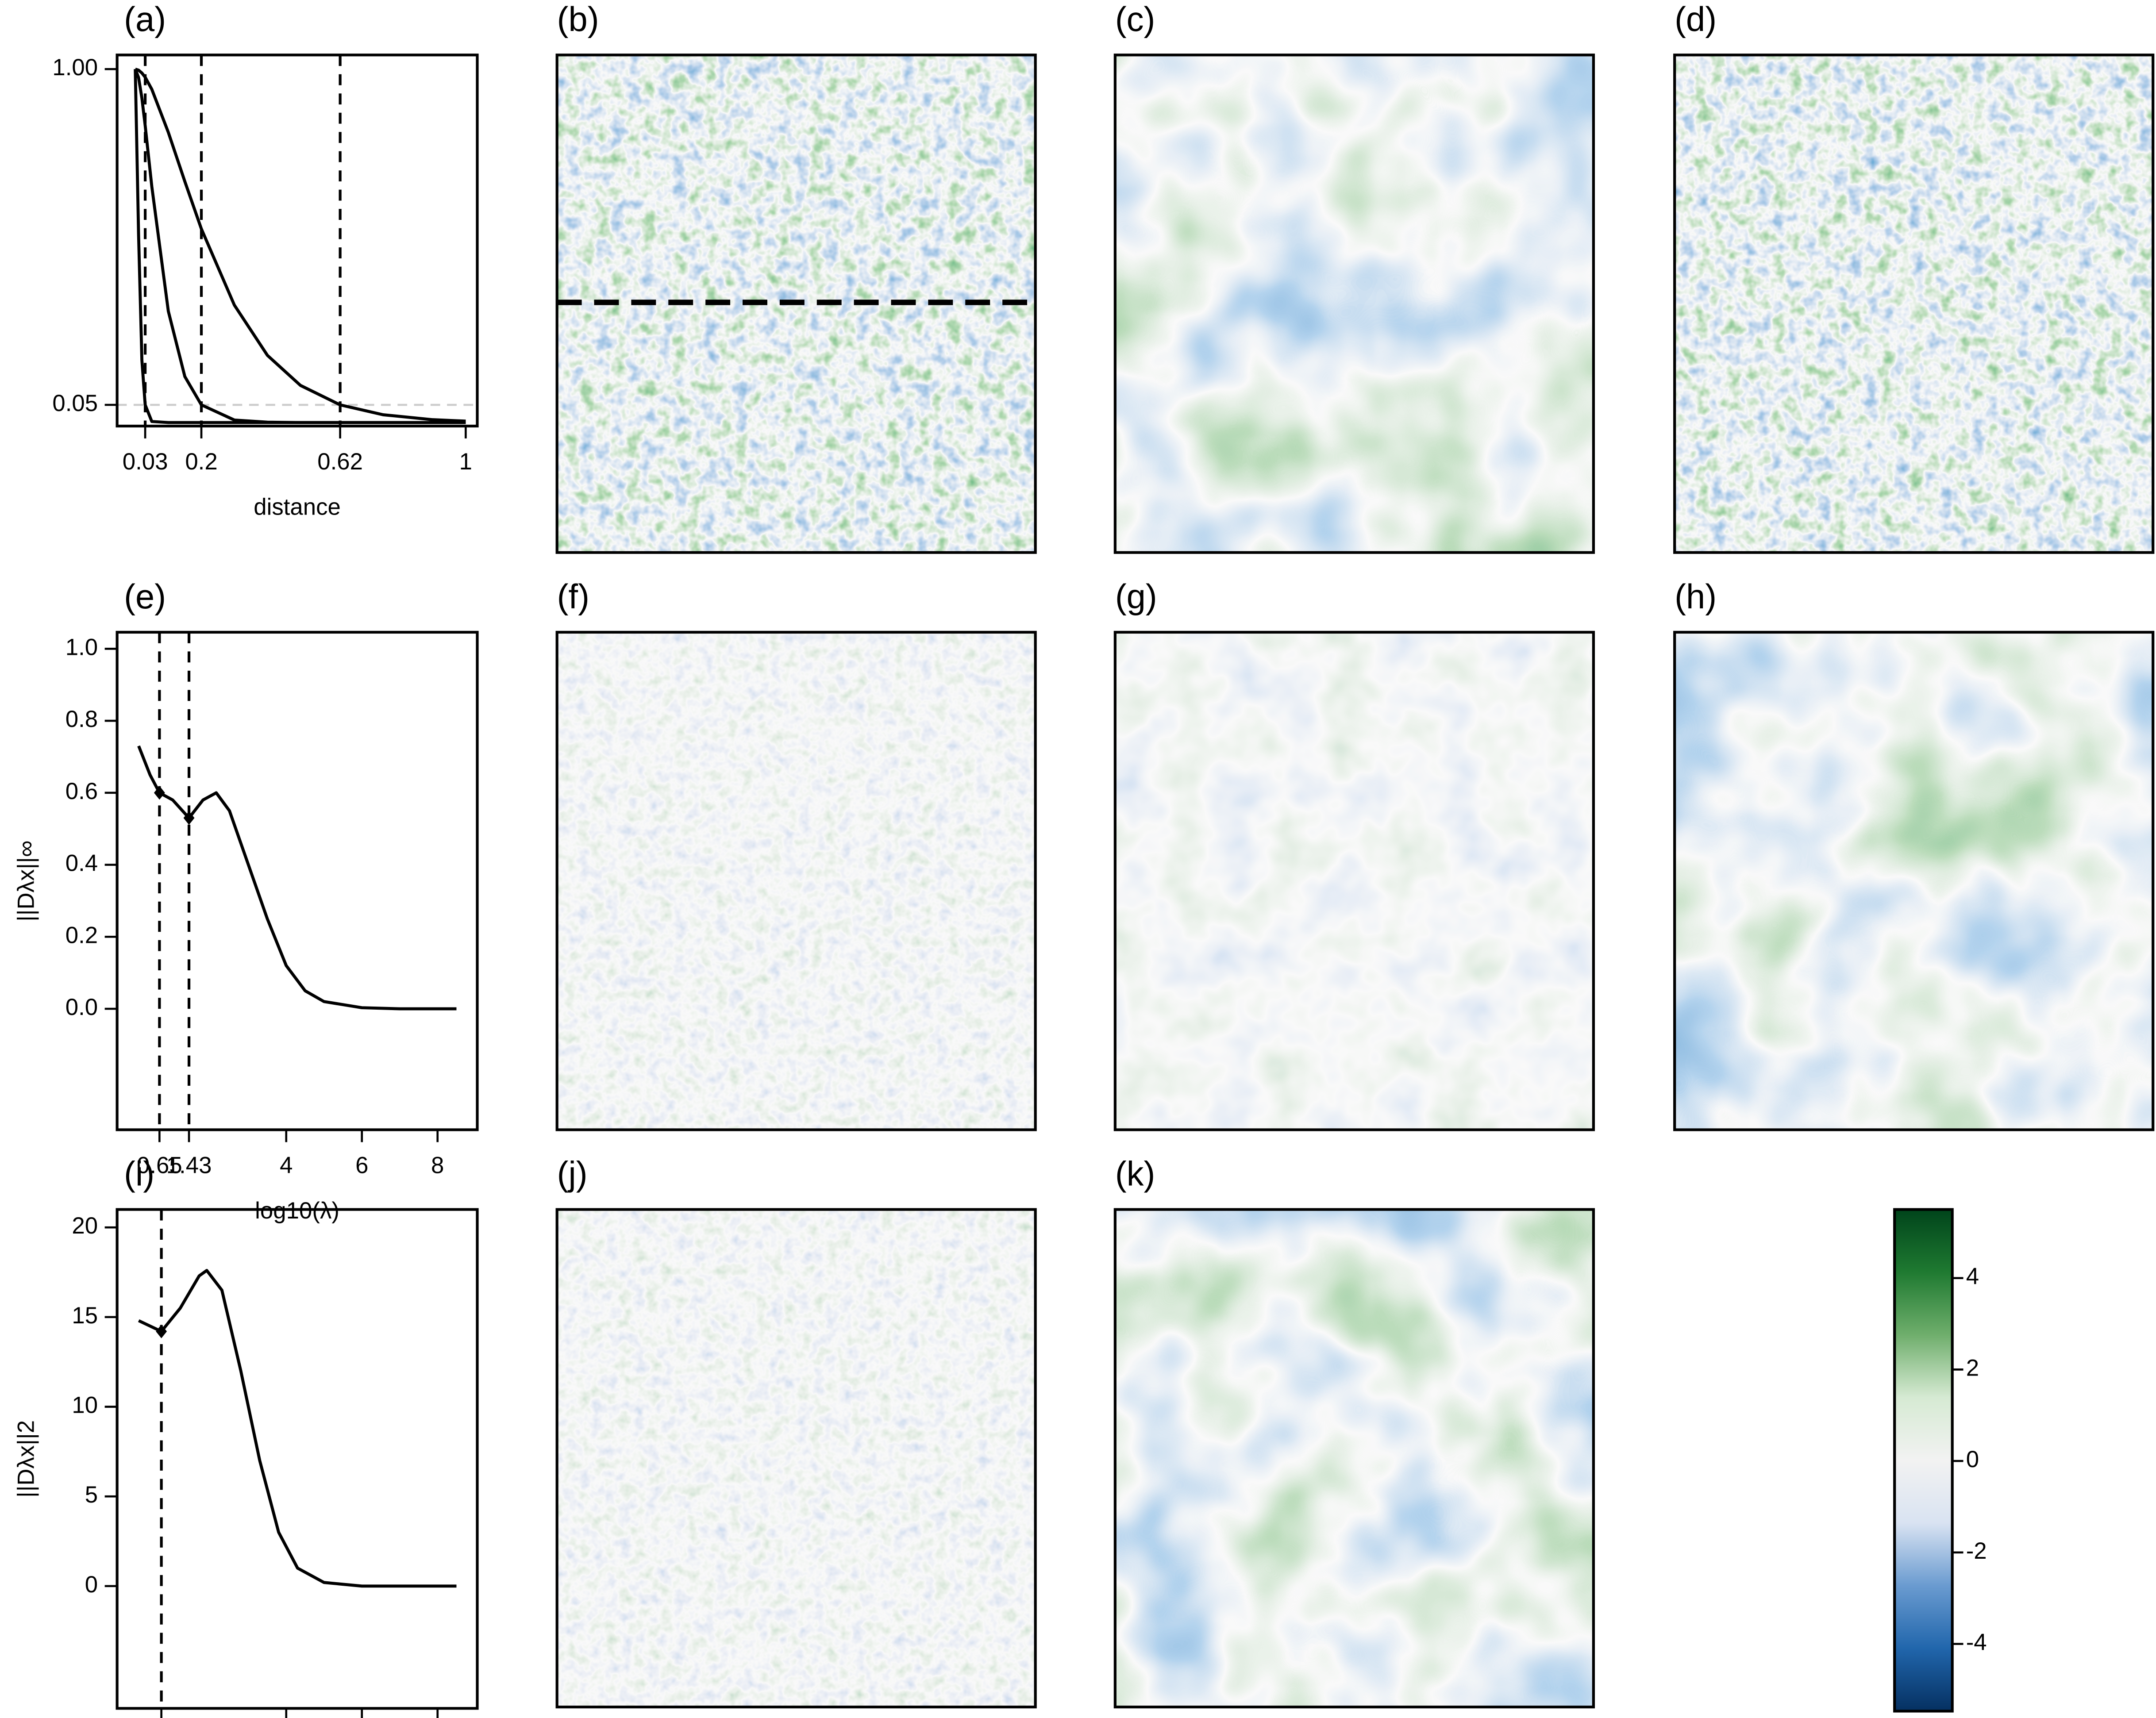  What do you see at coordinates (146, 462) in the screenshot?
I see `x-tick-label: 0.03` at bounding box center [146, 462].